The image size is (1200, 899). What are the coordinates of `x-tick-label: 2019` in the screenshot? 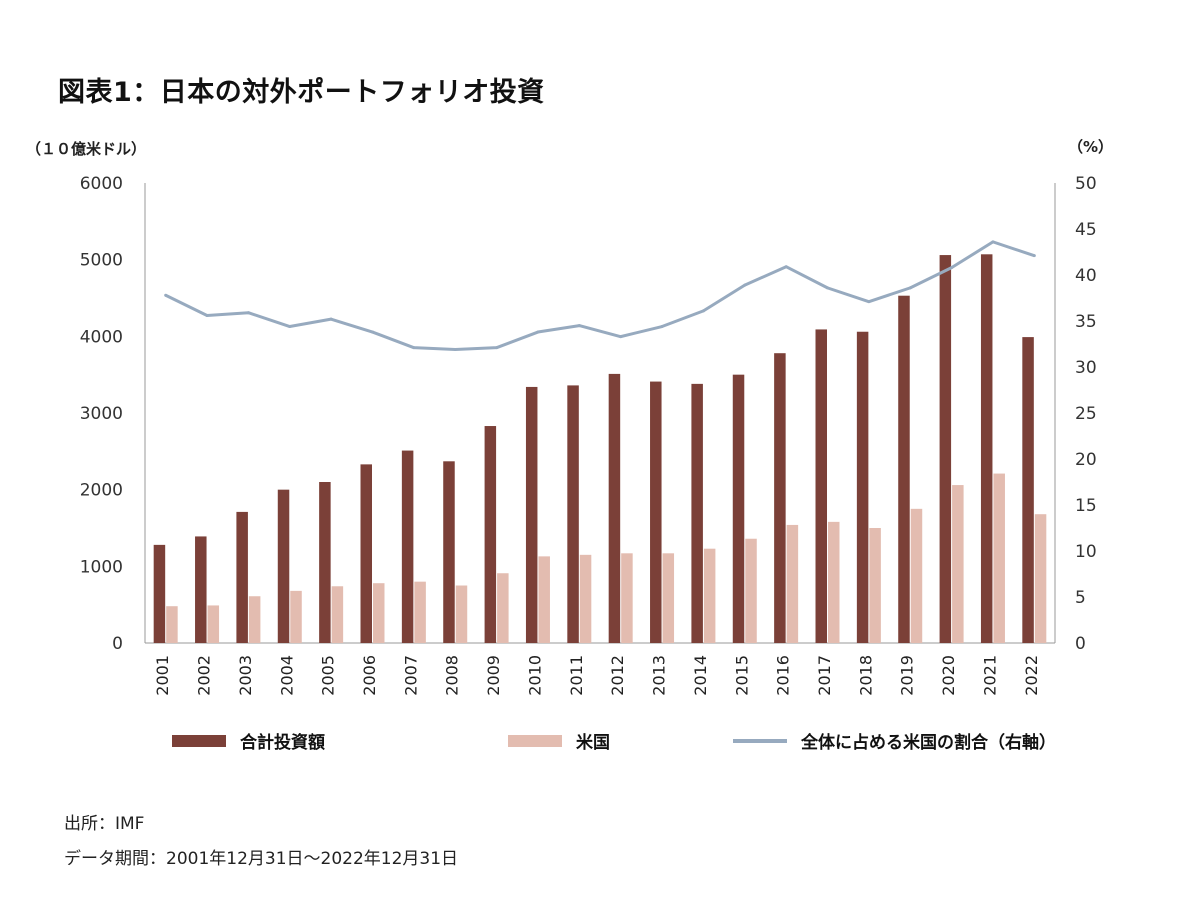 It's located at (907, 675).